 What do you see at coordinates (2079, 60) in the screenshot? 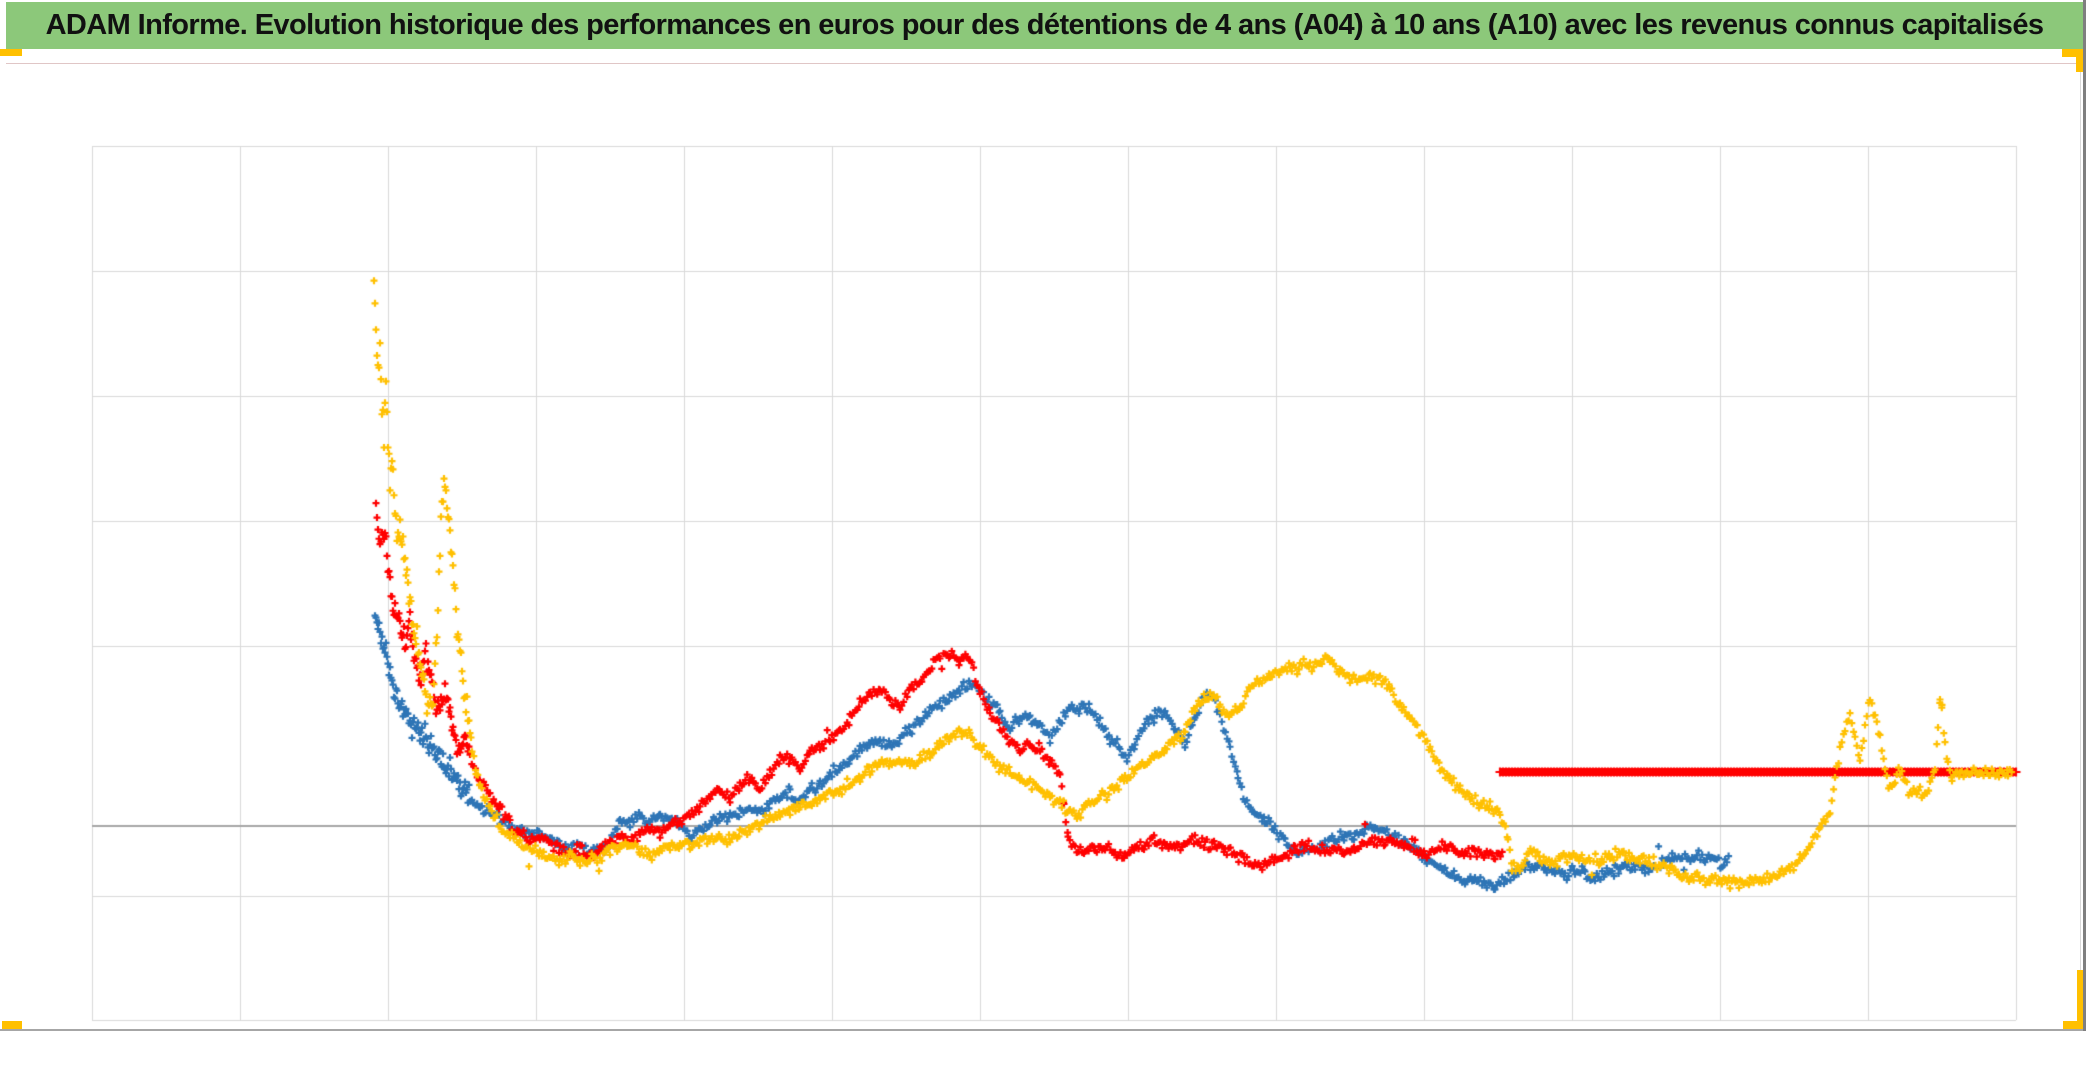
I see `top-right-accent-vertical` at bounding box center [2079, 60].